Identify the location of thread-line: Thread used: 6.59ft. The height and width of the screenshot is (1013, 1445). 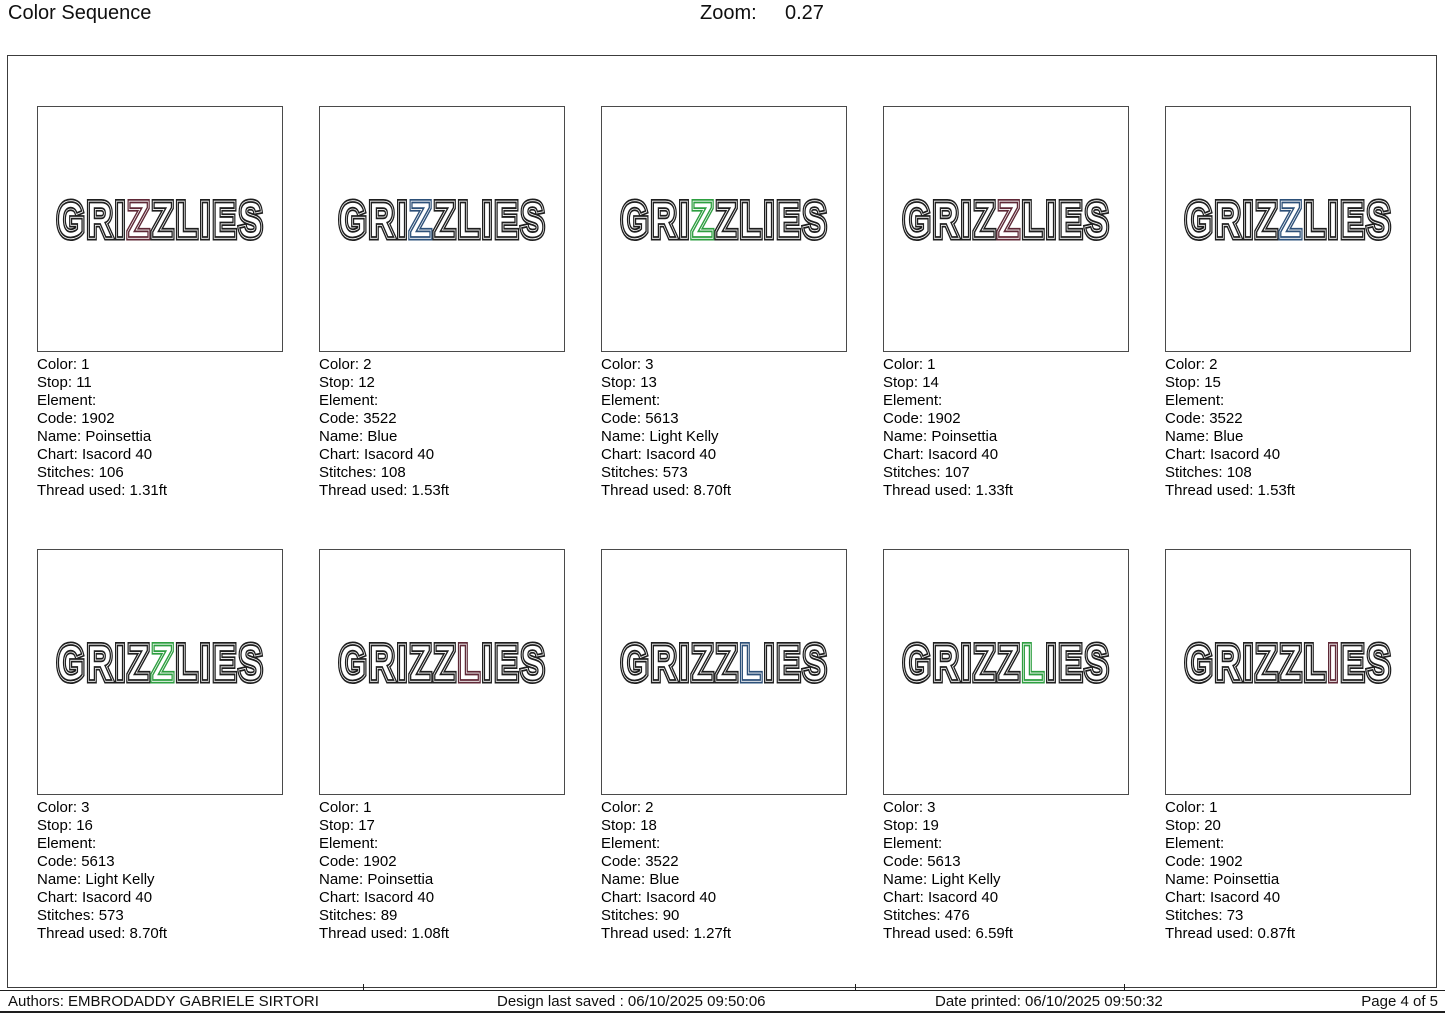
(948, 933).